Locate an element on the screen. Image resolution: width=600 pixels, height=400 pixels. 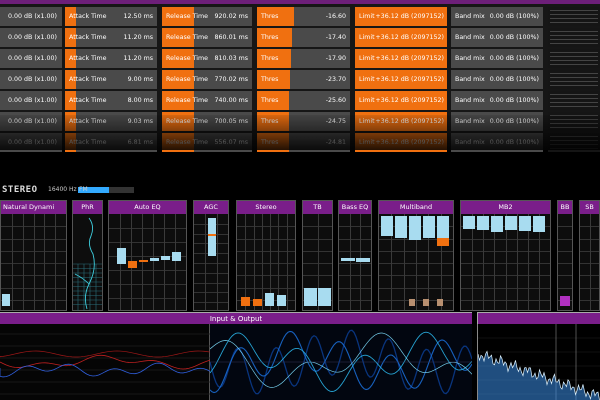
output-level-text: 0.00 dB (x1.00) is located at coordinates (33, 79).